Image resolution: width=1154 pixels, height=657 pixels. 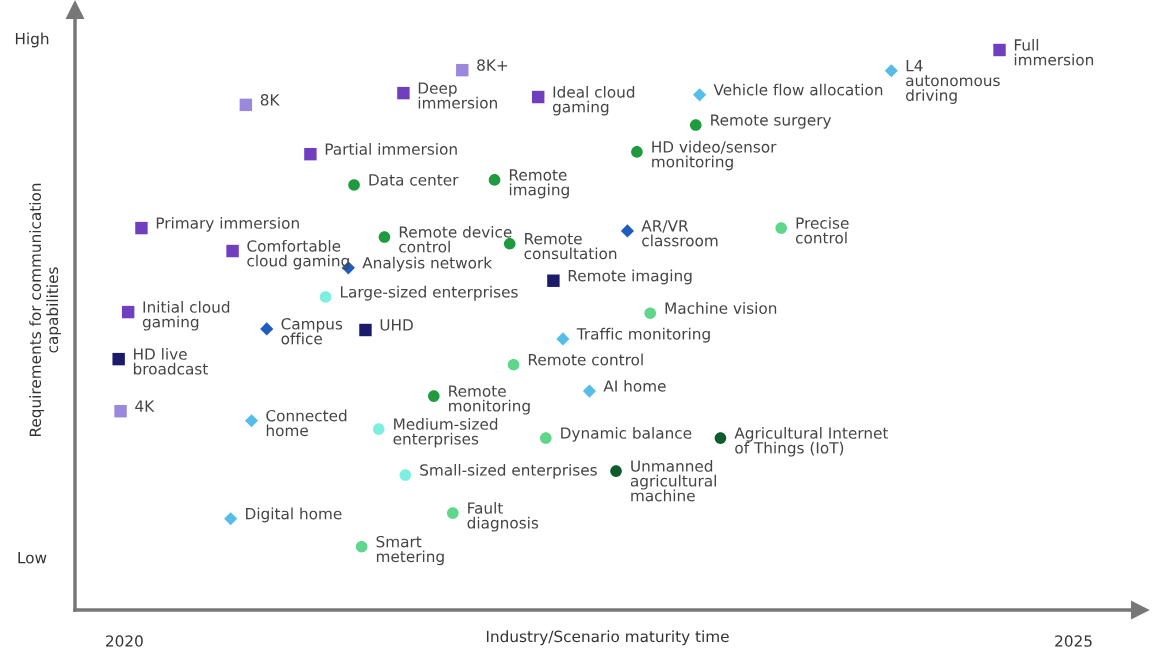 I want to click on annotation: HD live broadcast, so click(x=170, y=361).